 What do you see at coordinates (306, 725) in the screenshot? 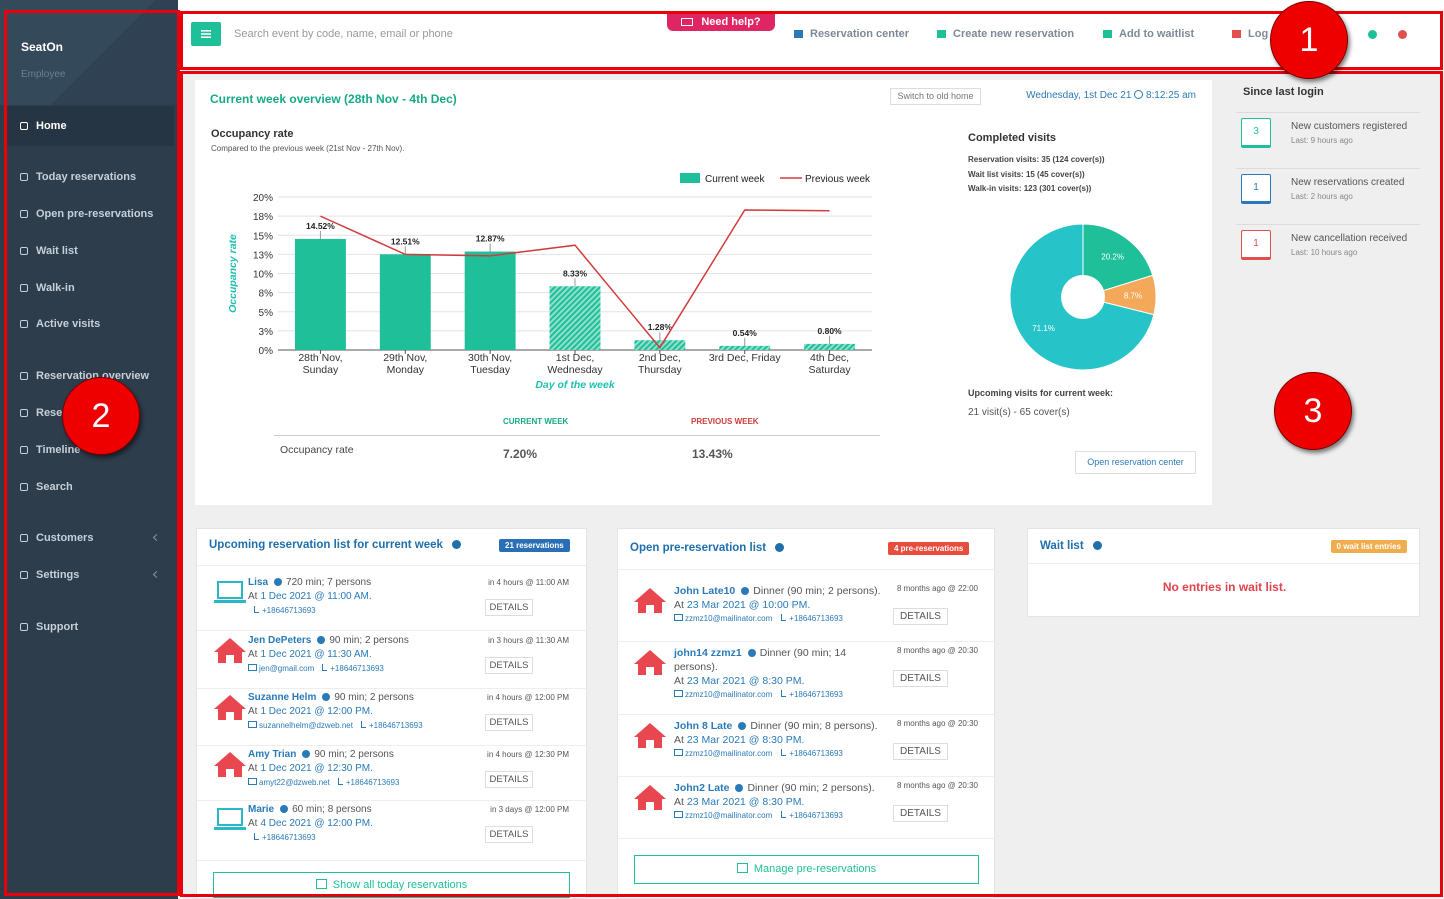
I see `item-email: suzannelhelm@dzweb.net` at bounding box center [306, 725].